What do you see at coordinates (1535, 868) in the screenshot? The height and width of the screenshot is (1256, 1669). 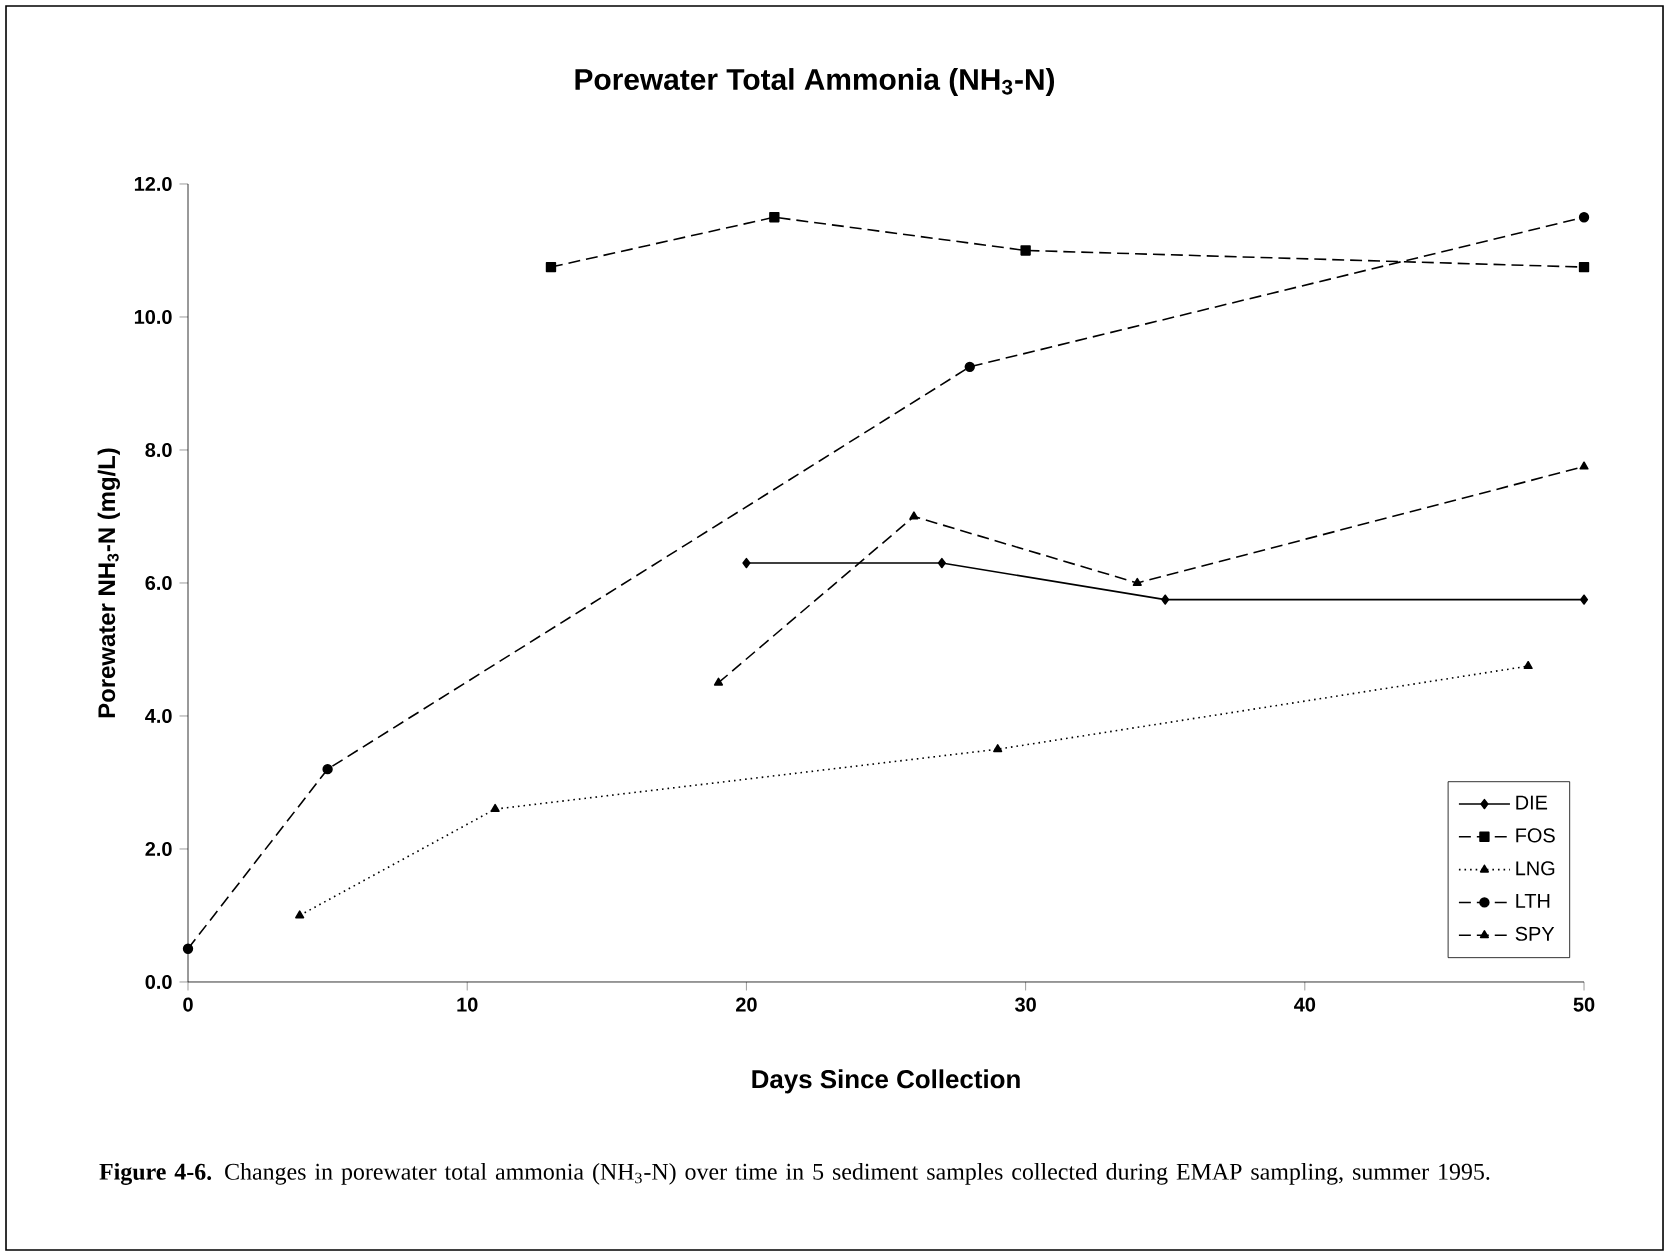 I see `legend-label: LNG` at bounding box center [1535, 868].